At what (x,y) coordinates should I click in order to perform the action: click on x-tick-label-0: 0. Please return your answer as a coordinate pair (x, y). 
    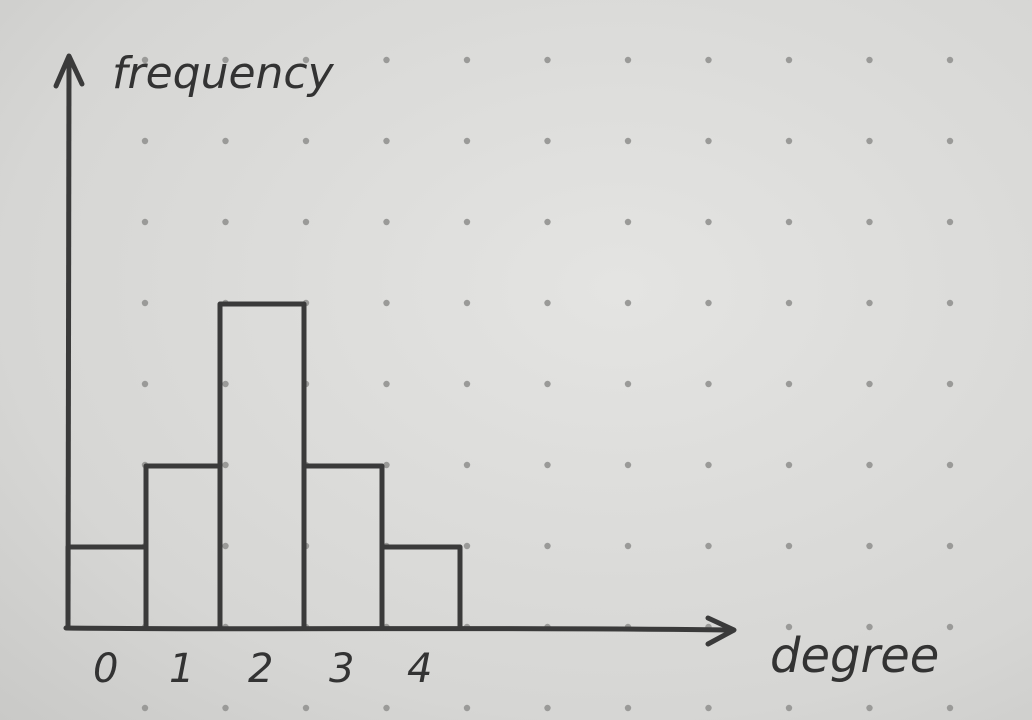
    Looking at the image, I should click on (105, 669).